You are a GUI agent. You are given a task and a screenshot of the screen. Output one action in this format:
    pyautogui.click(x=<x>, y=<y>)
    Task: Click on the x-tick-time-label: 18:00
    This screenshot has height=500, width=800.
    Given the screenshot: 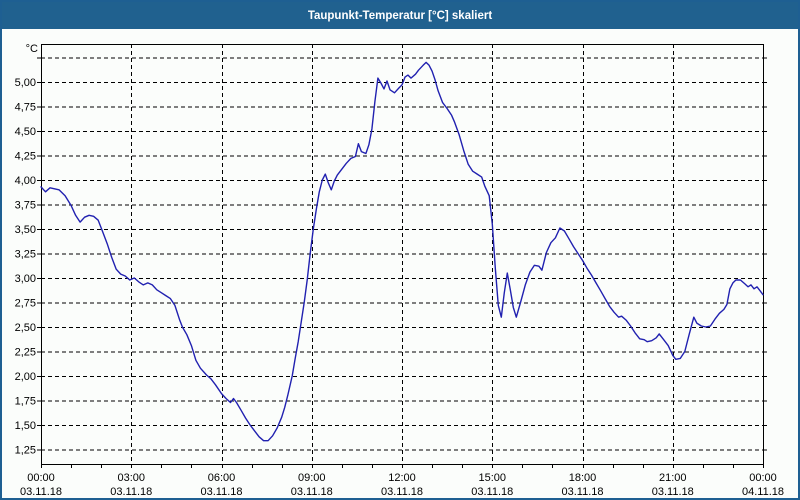 What is the action you would take?
    pyautogui.click(x=583, y=478)
    